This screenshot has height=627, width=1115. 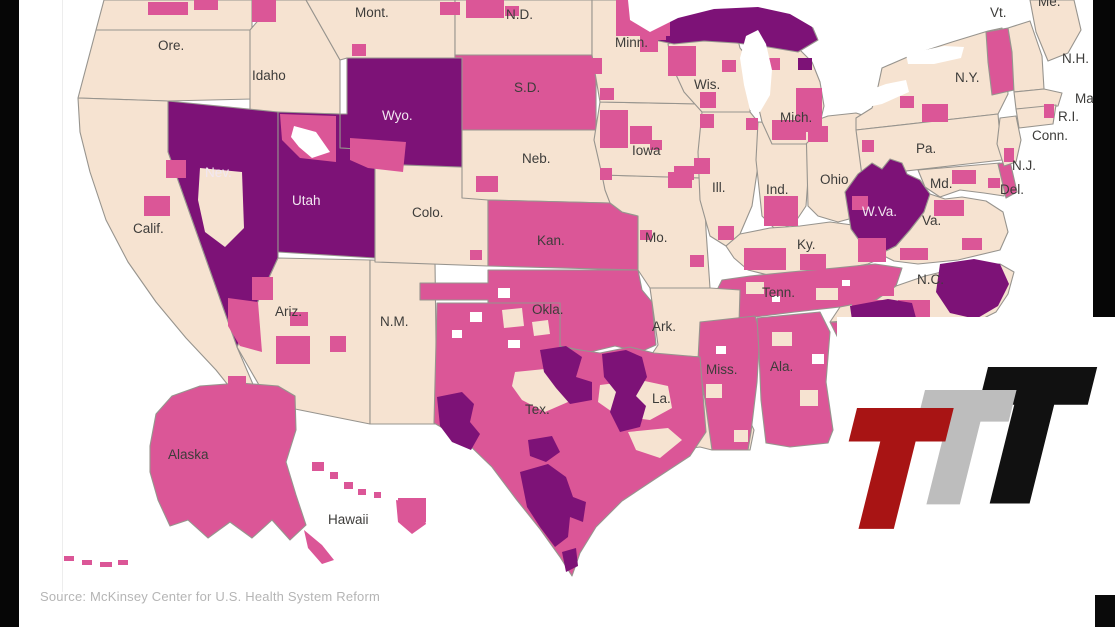 I want to click on state-label-ore: Ore., so click(x=171, y=45).